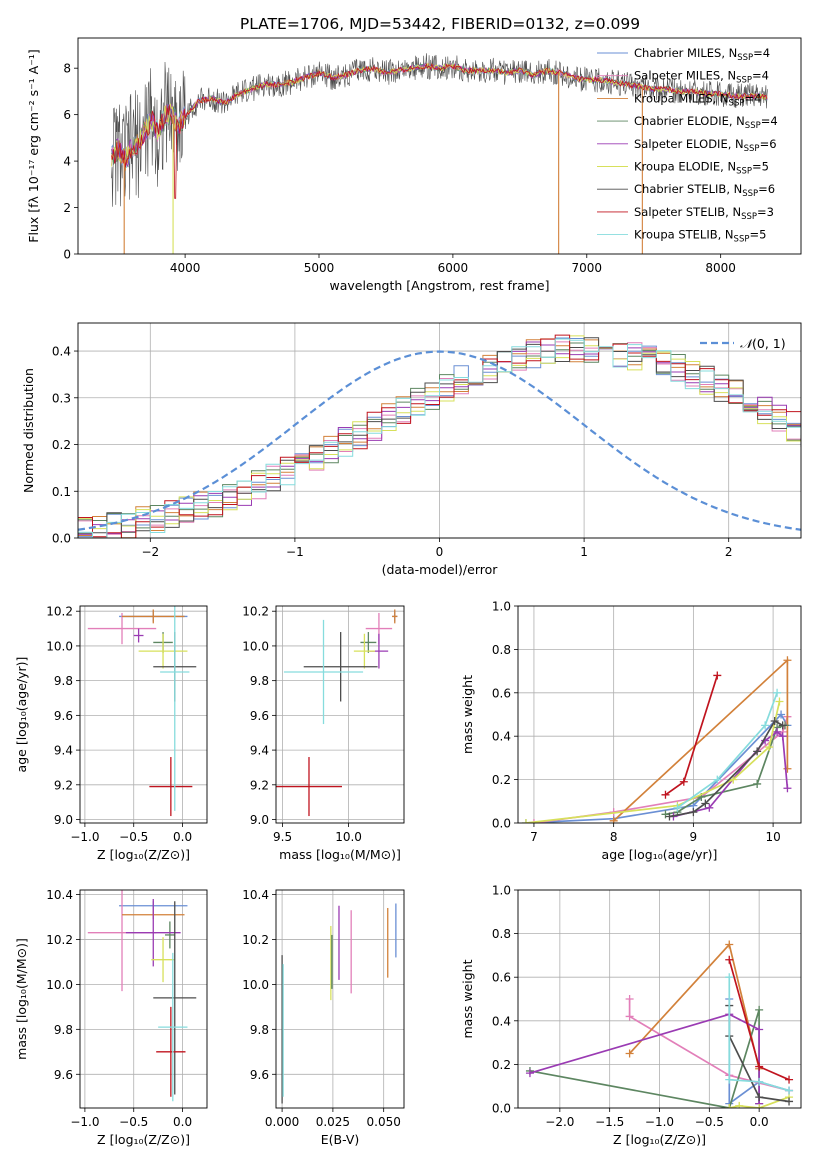  Describe the element at coordinates (701, 168) in the screenshot. I see `legend-label: Kroupa ELODIE, NSSP=5` at that location.